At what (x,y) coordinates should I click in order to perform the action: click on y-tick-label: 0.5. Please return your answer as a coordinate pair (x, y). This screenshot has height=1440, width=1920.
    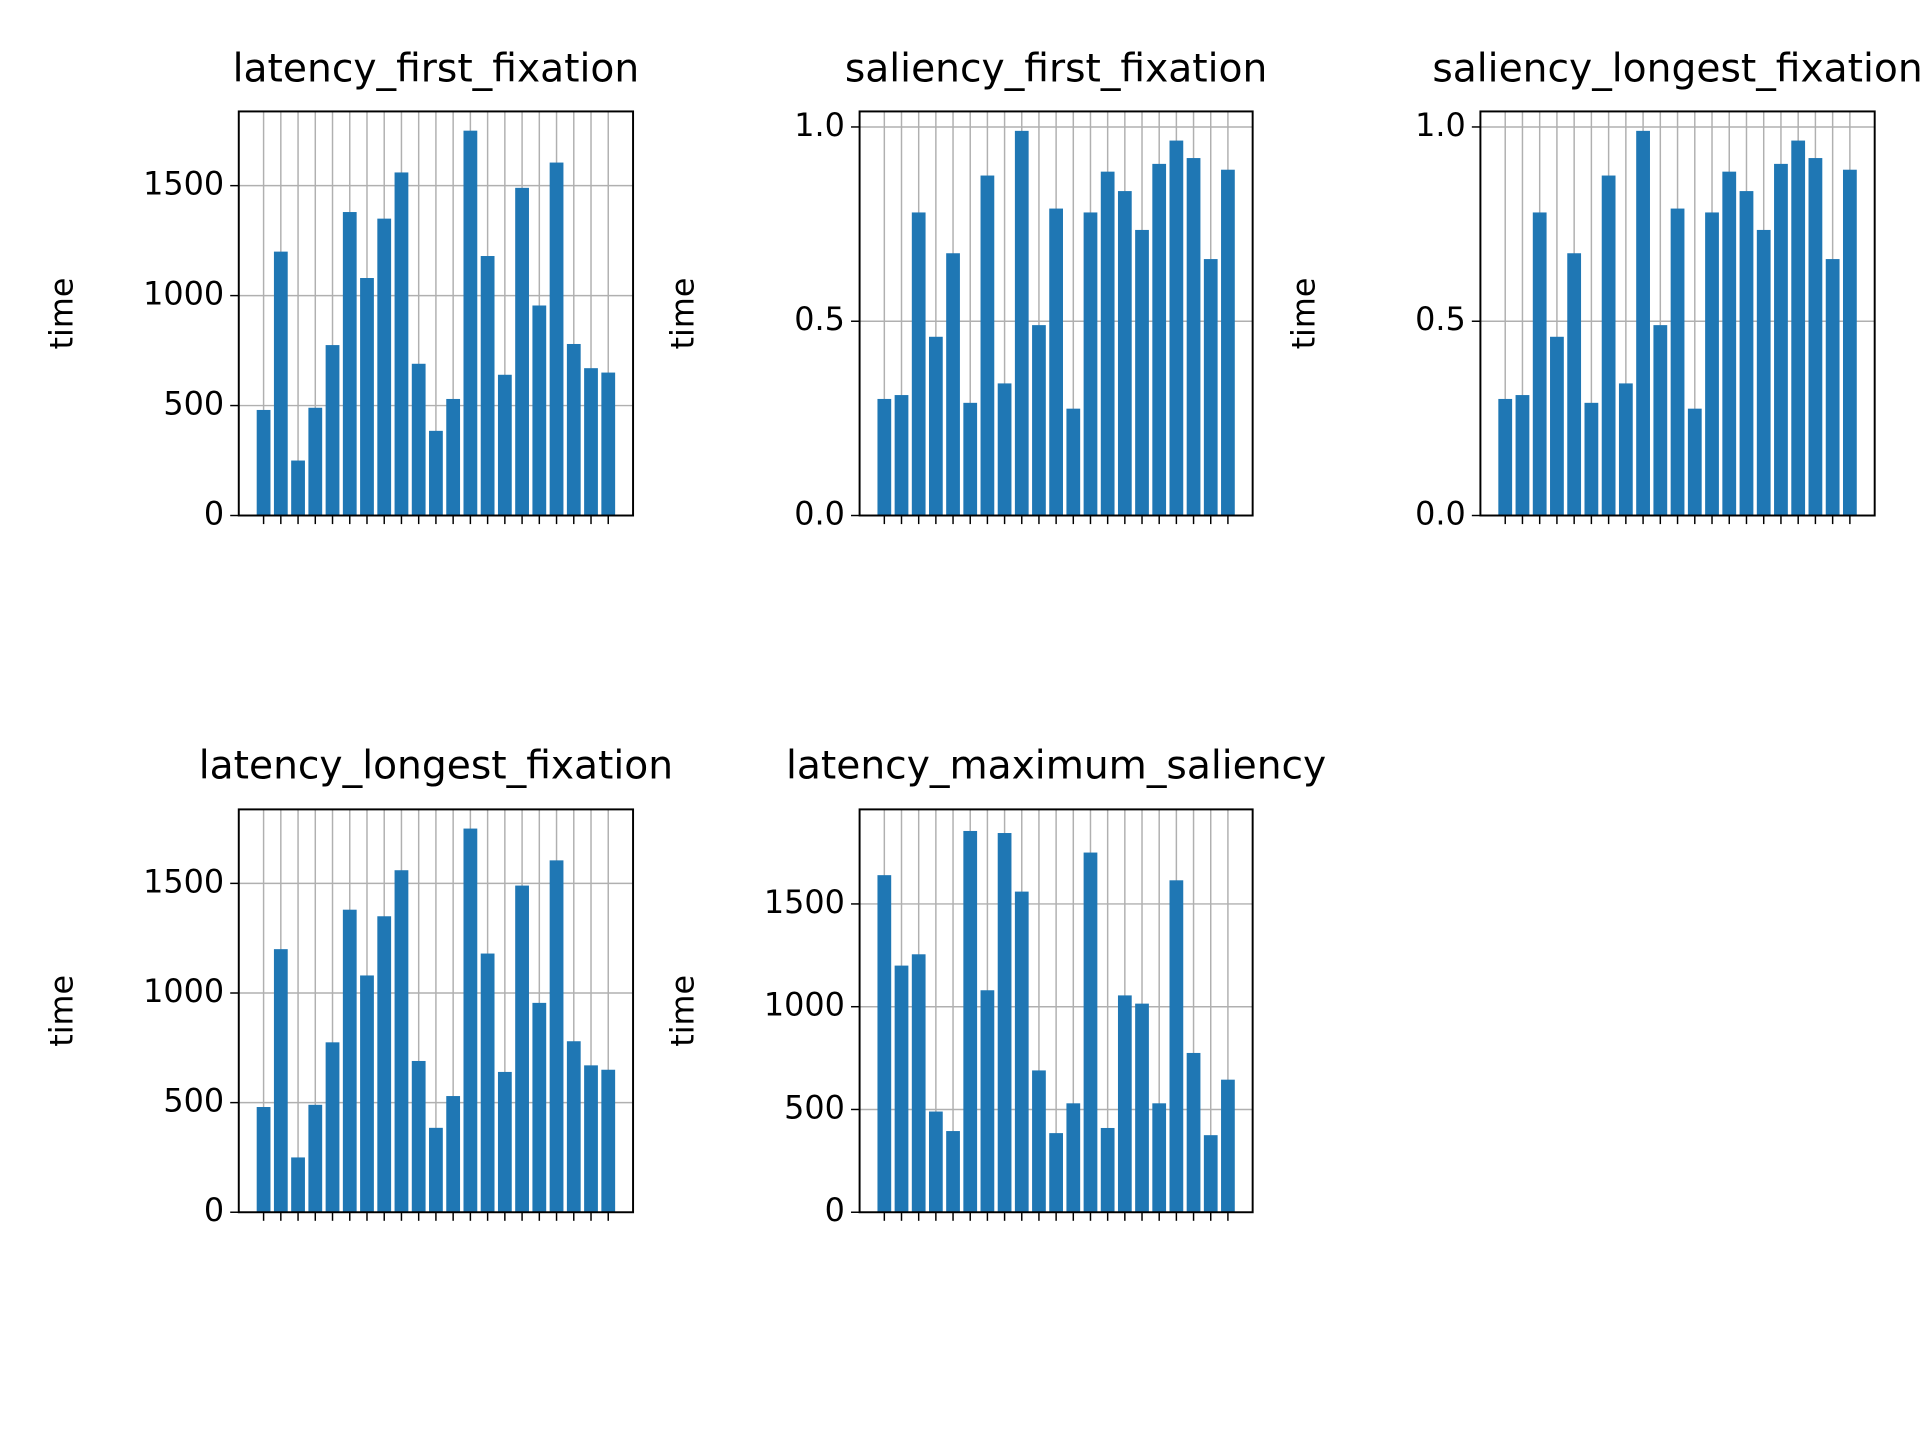
    Looking at the image, I should click on (1440, 319).